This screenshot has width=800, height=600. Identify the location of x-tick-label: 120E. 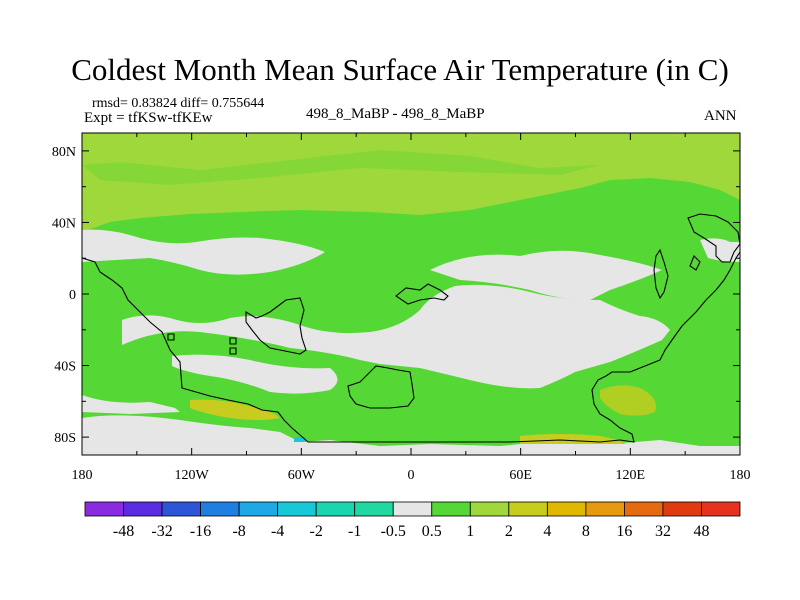
(631, 475).